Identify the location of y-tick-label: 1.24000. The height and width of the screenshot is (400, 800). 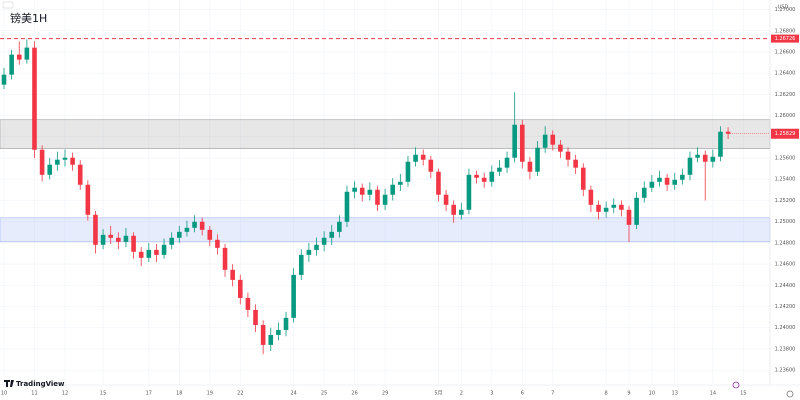
(785, 328).